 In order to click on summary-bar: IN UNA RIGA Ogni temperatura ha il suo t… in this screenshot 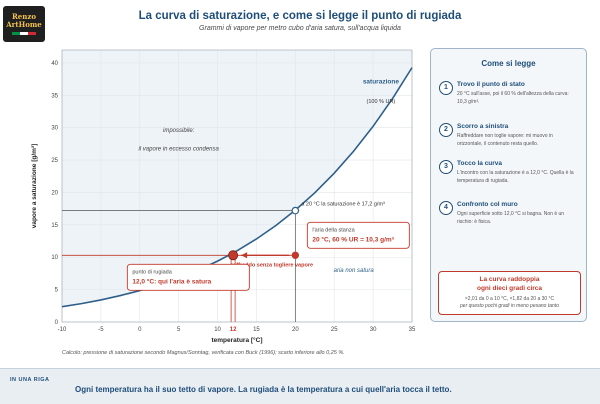, I will do `click(300, 386)`.